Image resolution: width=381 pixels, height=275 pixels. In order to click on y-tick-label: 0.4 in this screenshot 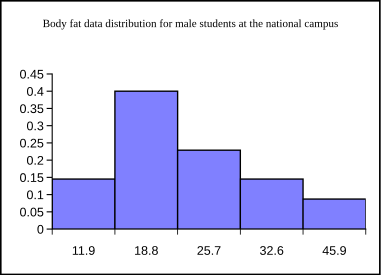, I will do `click(35, 91)`.